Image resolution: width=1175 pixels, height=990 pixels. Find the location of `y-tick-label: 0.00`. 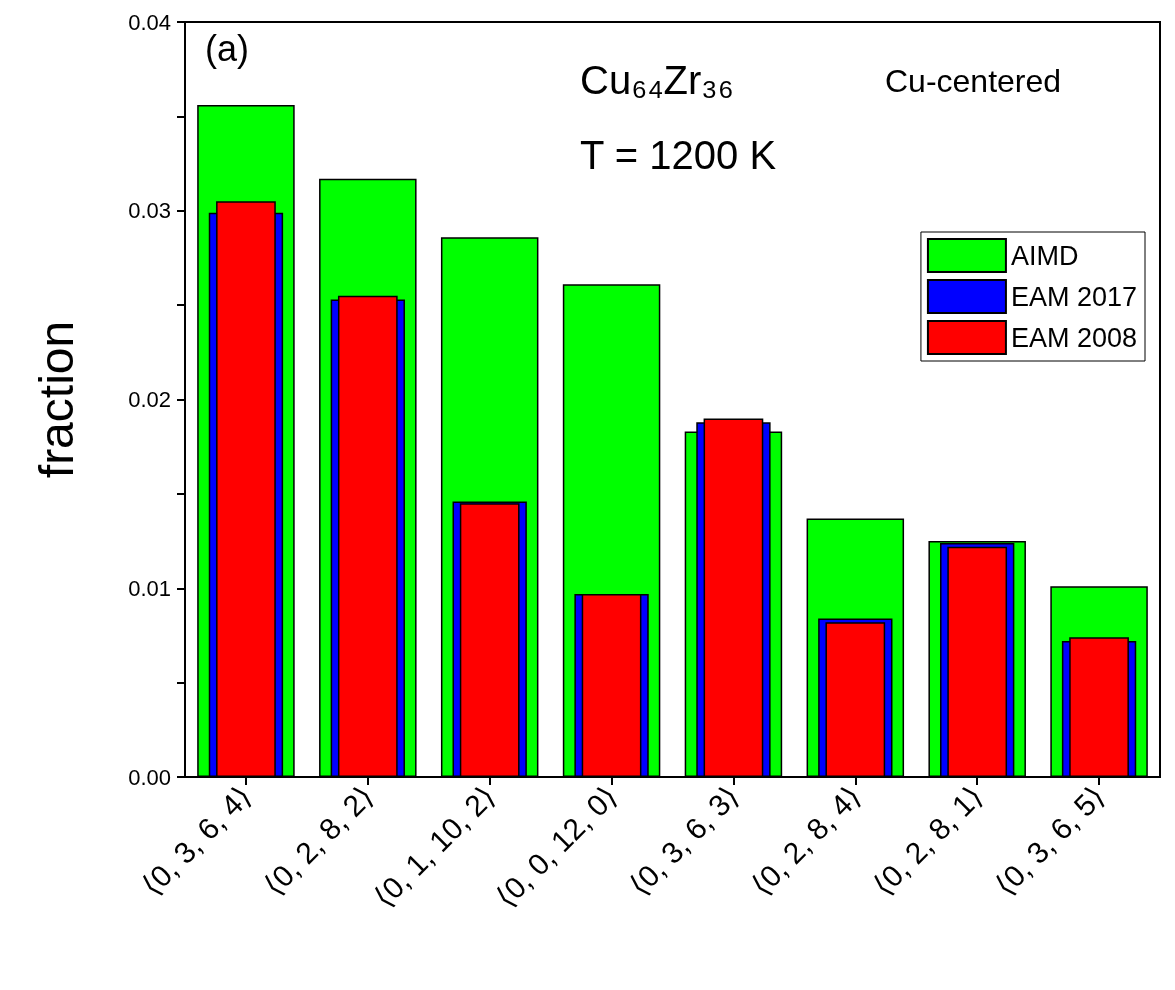

y-tick-label: 0.00 is located at coordinates (149, 777).